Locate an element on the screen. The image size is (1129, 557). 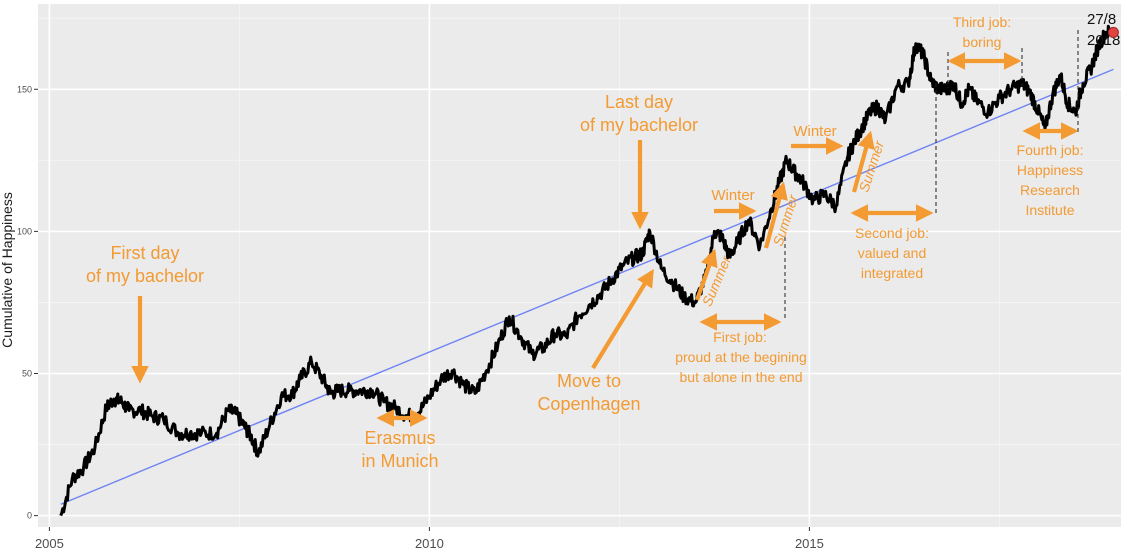
annotation-first-job-3: but alone in the end is located at coordinates (741, 377).